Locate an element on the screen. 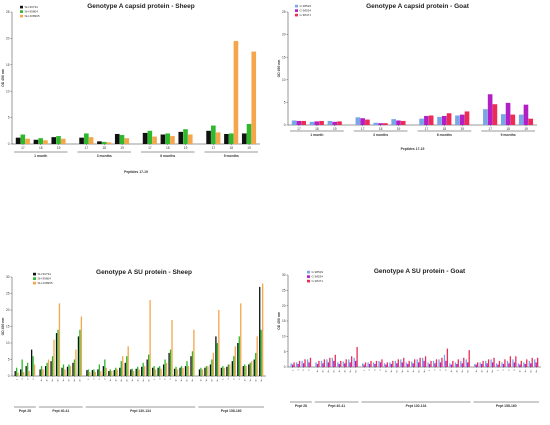  x-tick-label: 17 is located at coordinates (214, 148).